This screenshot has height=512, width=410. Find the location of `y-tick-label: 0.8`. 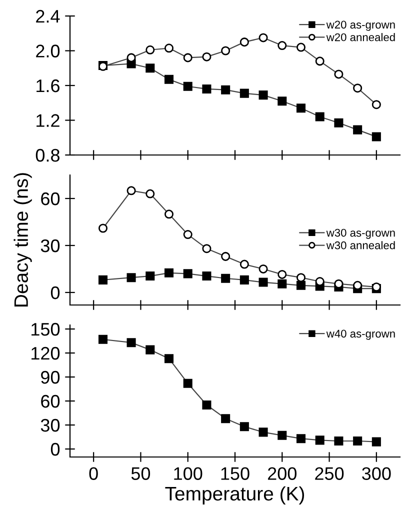

y-tick-label: 0.8 is located at coordinates (48, 155).